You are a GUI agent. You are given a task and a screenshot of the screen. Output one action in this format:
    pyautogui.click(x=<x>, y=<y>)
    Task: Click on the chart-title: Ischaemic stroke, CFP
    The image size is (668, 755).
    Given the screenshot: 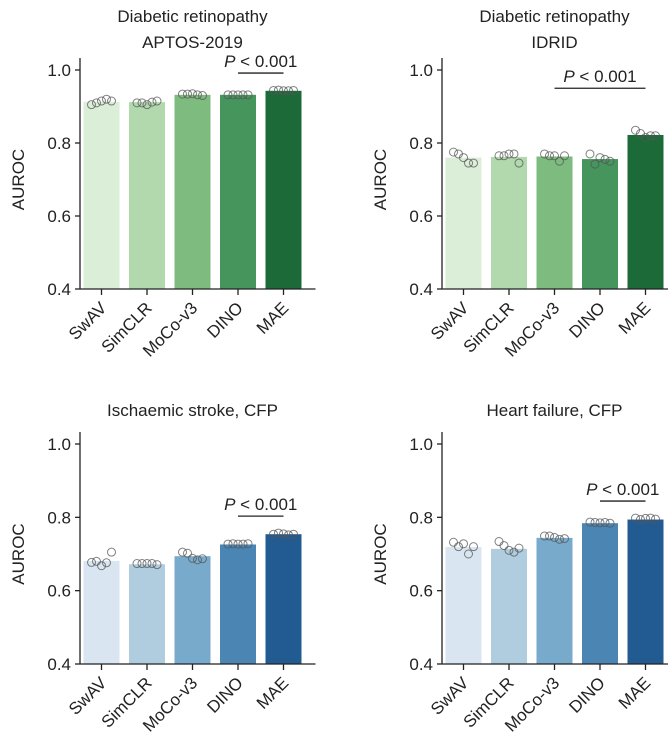 What is the action you would take?
    pyautogui.click(x=192, y=410)
    